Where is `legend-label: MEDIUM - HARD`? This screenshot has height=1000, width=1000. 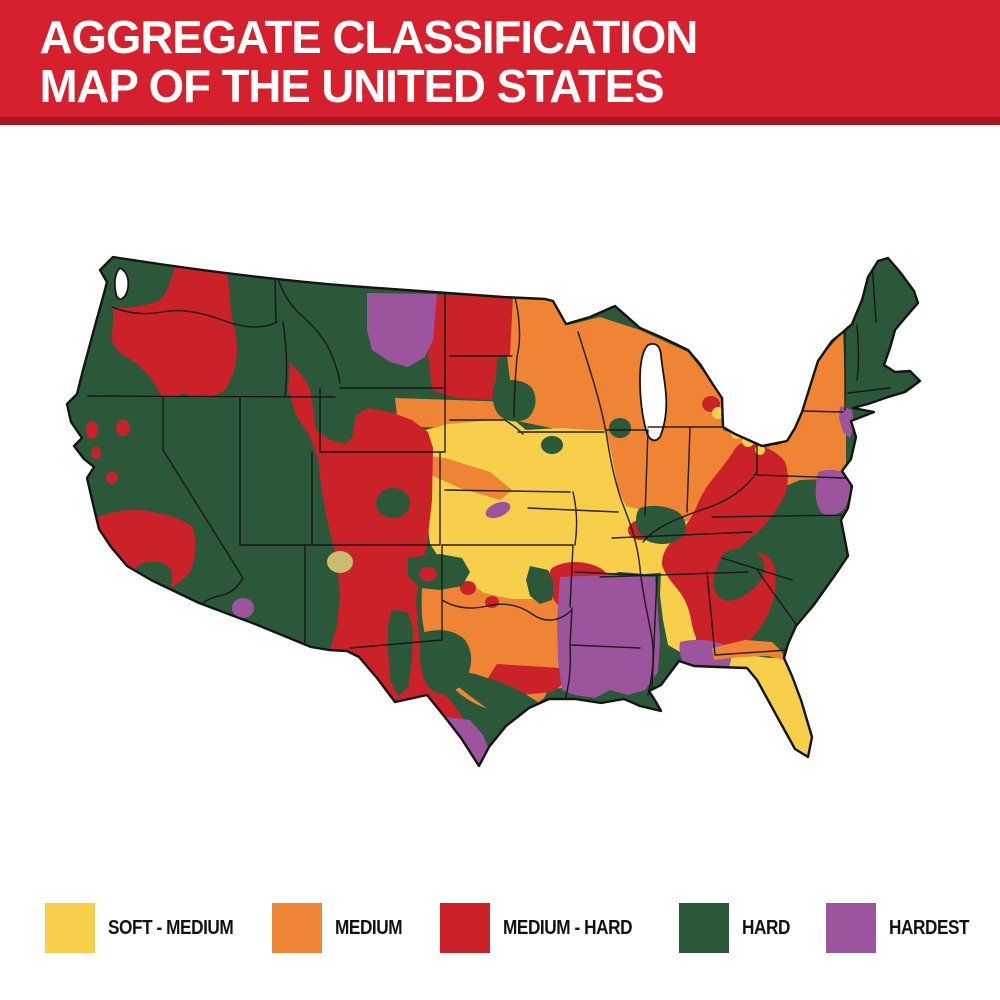
legend-label: MEDIUM - HARD is located at coordinates (568, 927).